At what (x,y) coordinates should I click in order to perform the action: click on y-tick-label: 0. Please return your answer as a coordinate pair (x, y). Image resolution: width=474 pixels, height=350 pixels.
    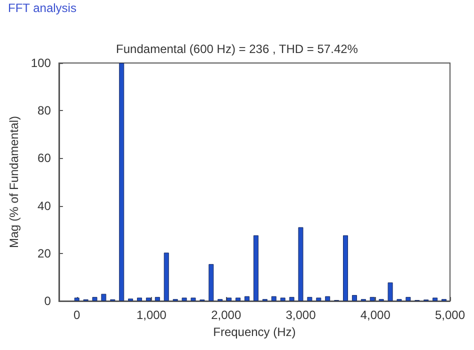
    Looking at the image, I should click on (48, 301).